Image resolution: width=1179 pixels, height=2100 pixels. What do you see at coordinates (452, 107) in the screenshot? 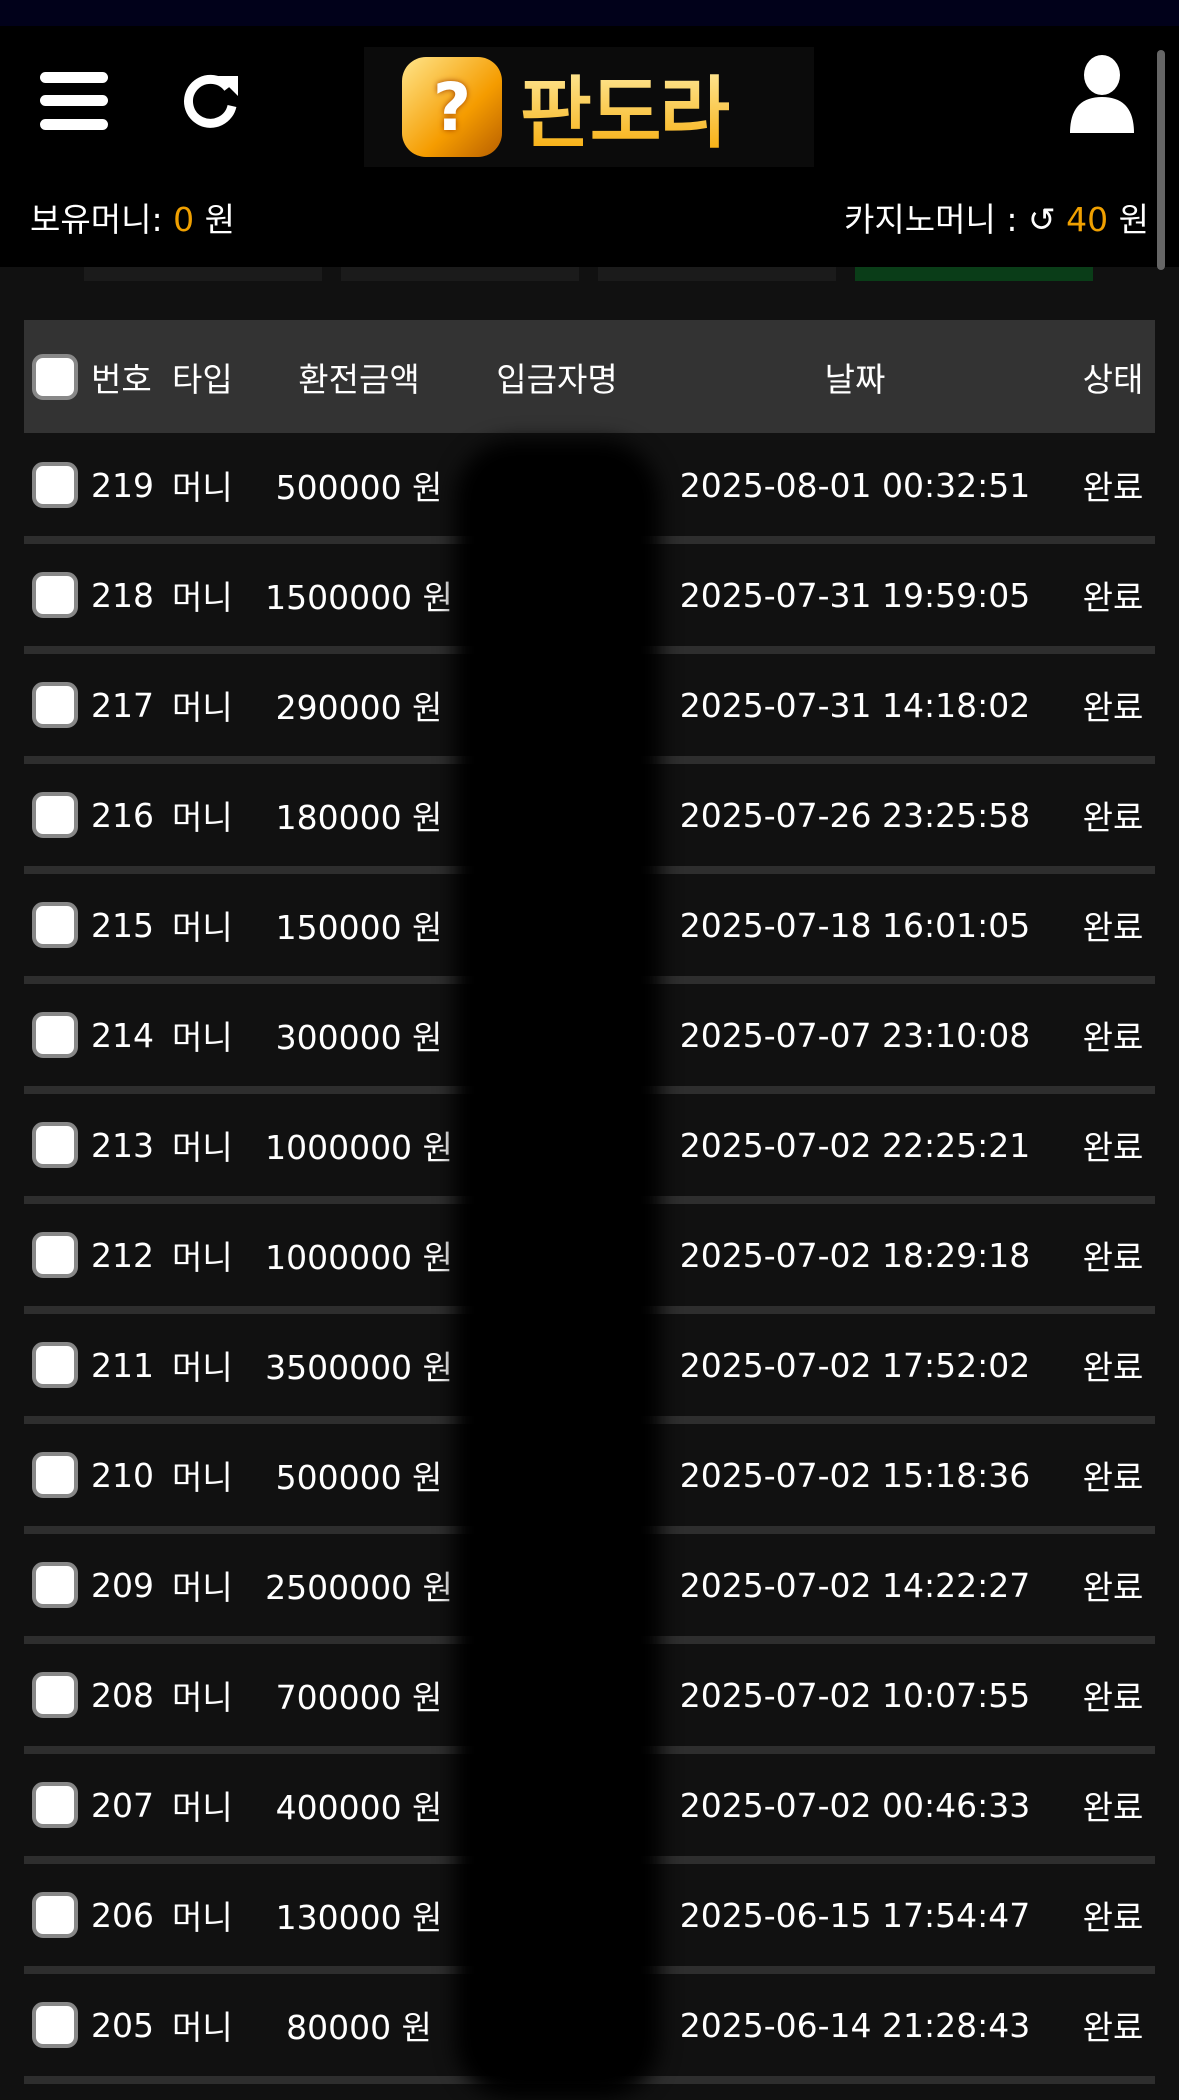
I see `logo-question-icon: ?` at bounding box center [452, 107].